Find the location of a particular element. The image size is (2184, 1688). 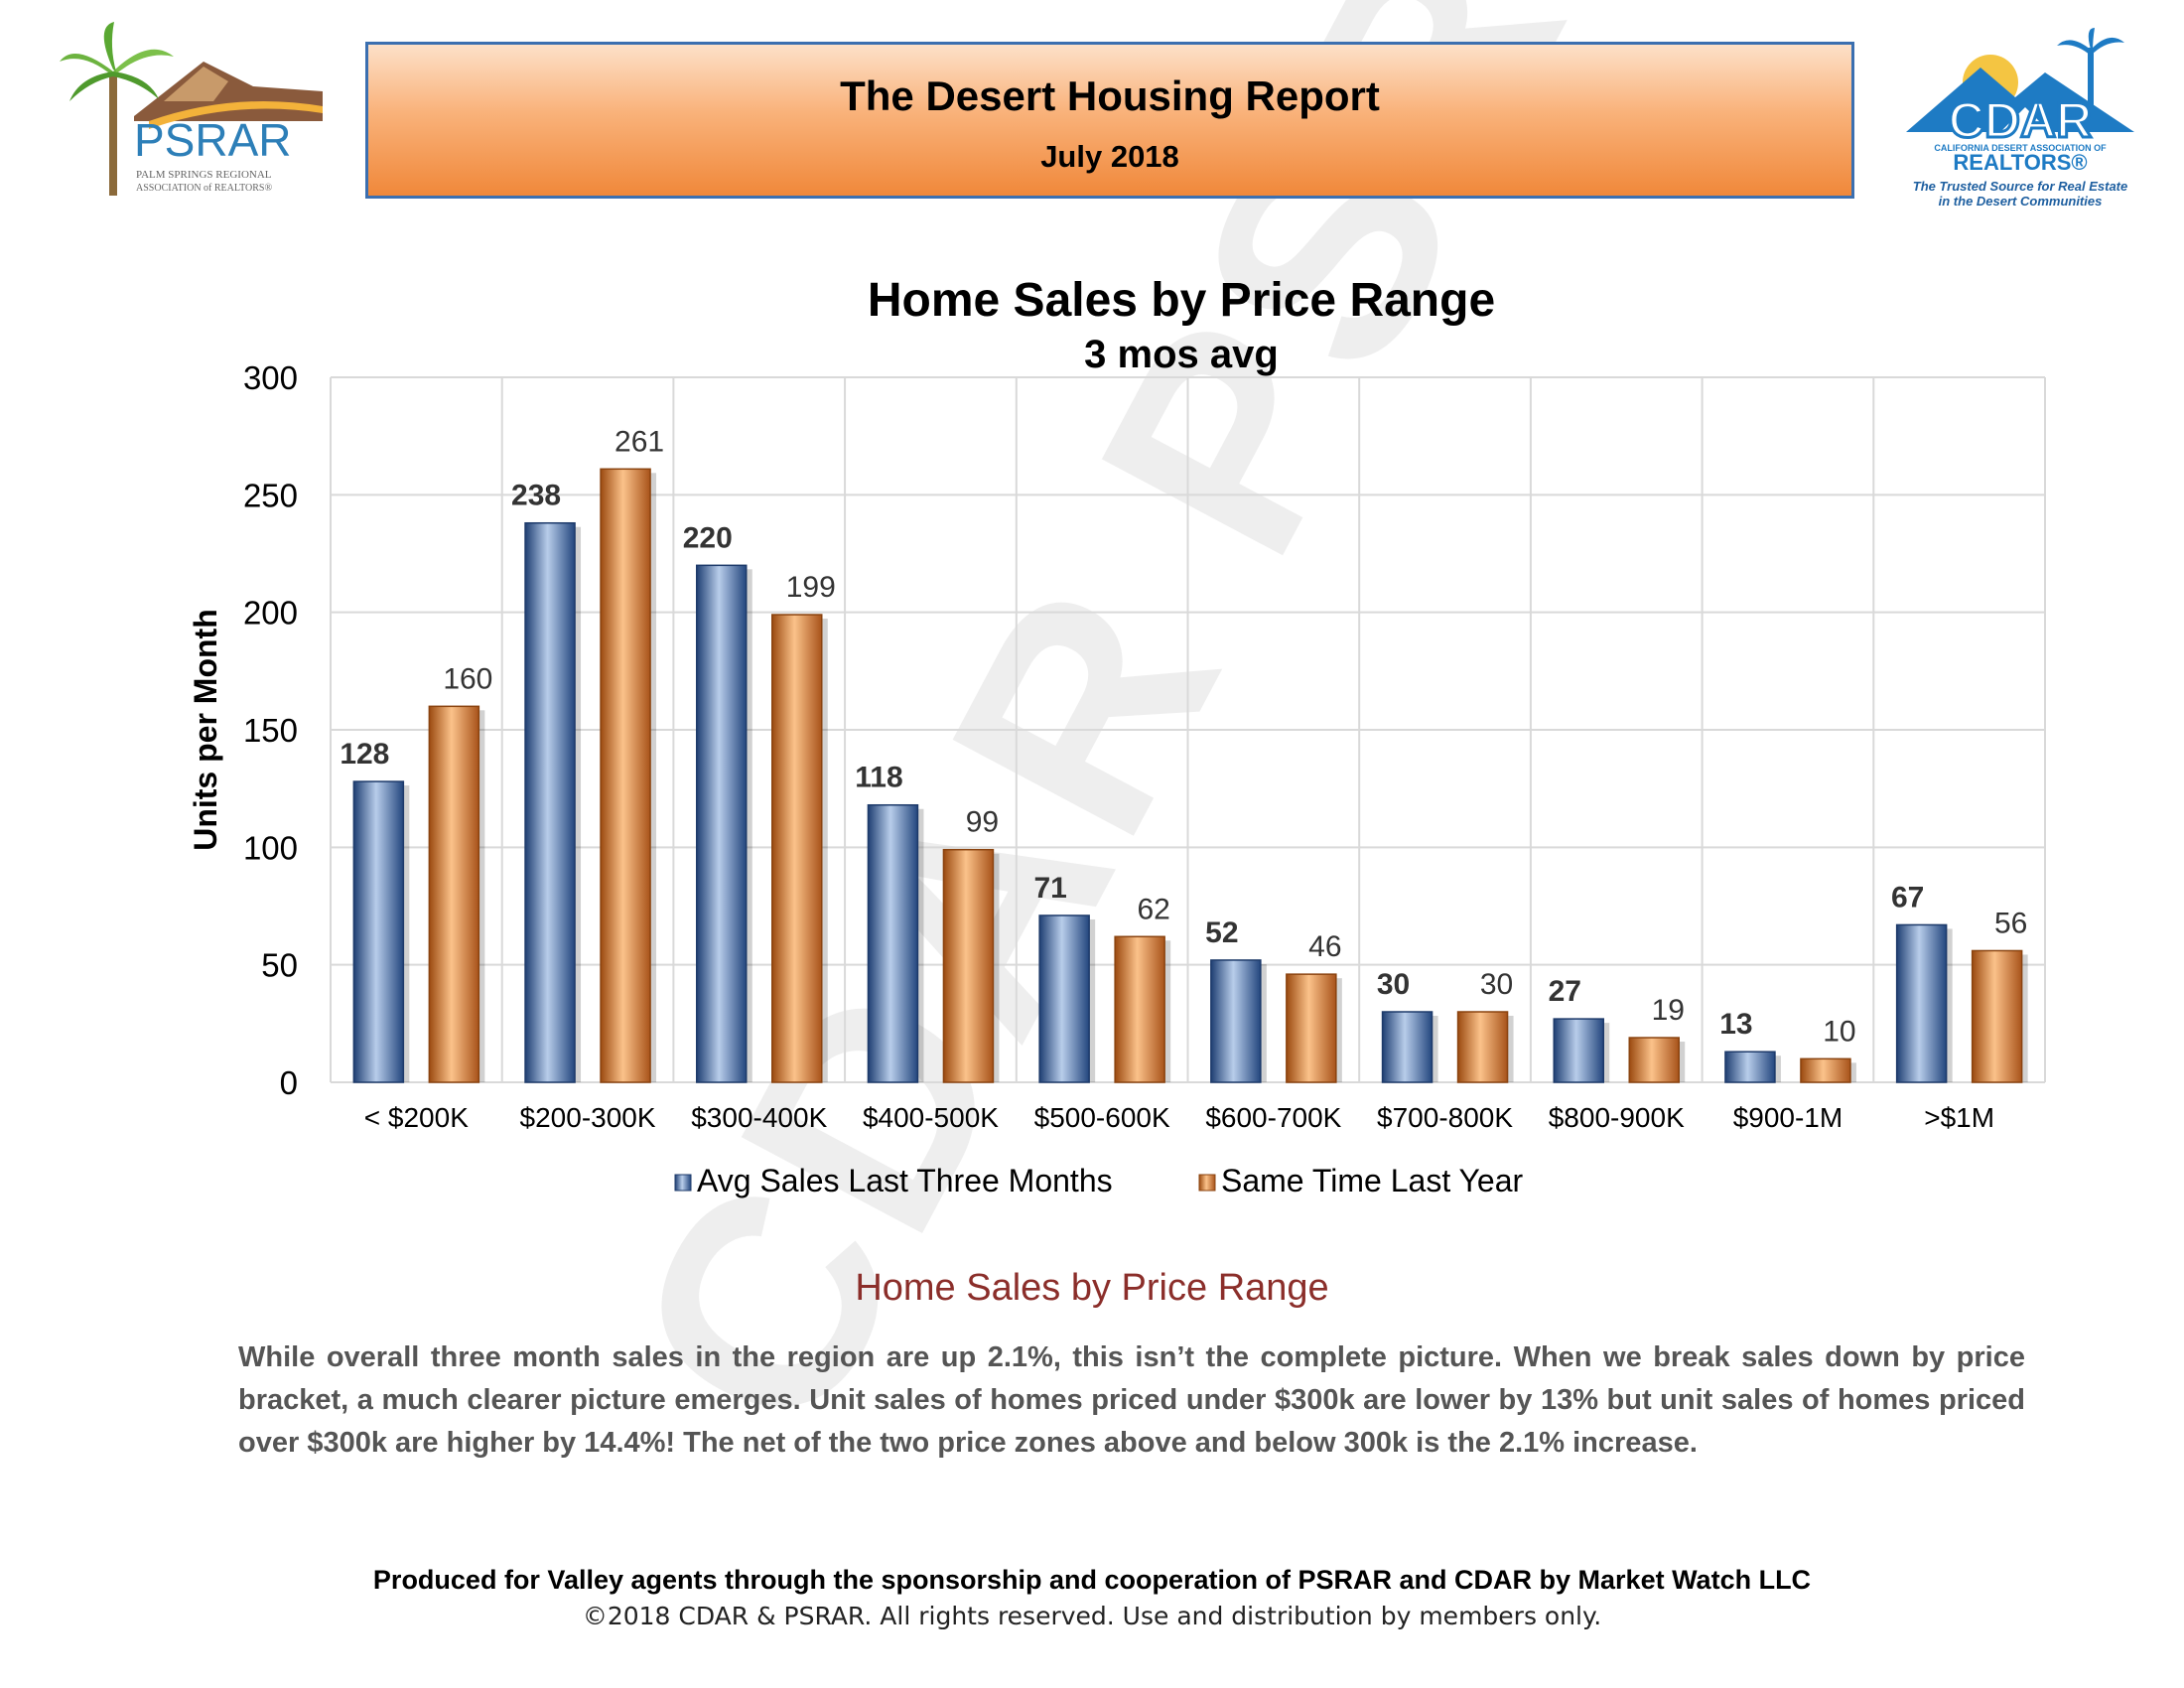

data-label: 128 is located at coordinates (364, 754).